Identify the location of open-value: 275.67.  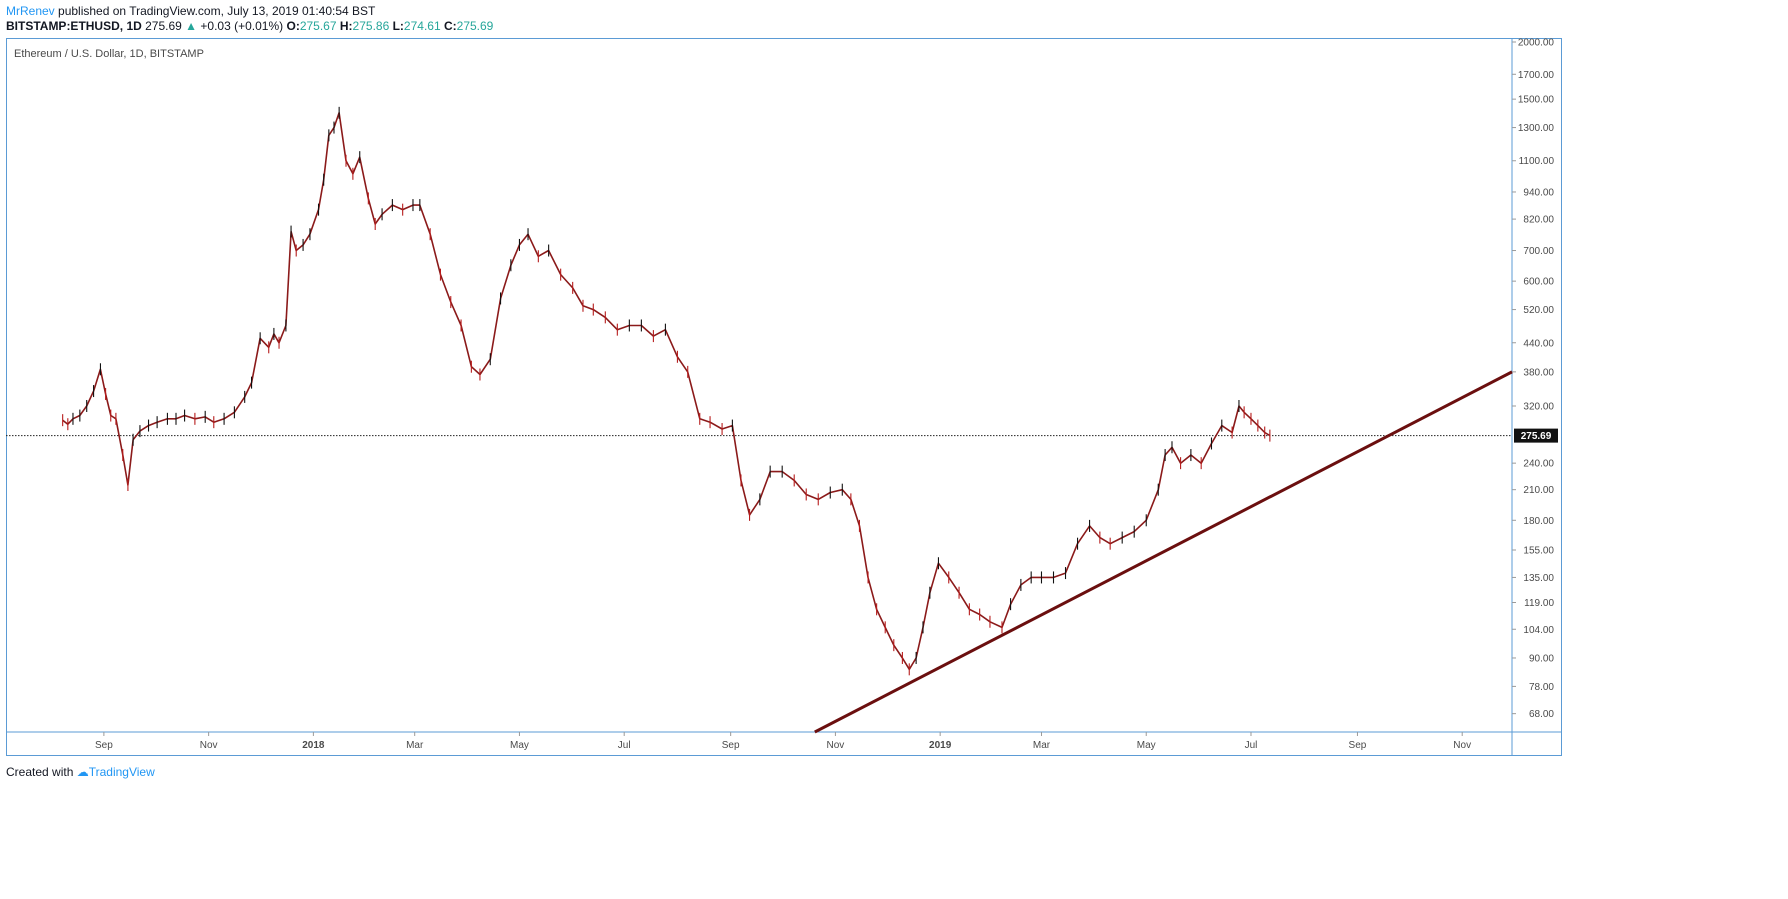
(318, 26).